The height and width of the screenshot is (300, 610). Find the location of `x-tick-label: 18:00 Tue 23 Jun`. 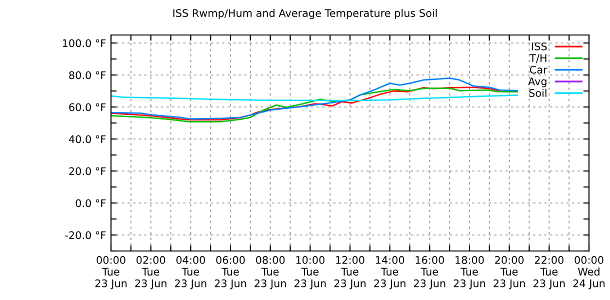

x-tick-label: 18:00 Tue 23 Jun is located at coordinates (470, 273).